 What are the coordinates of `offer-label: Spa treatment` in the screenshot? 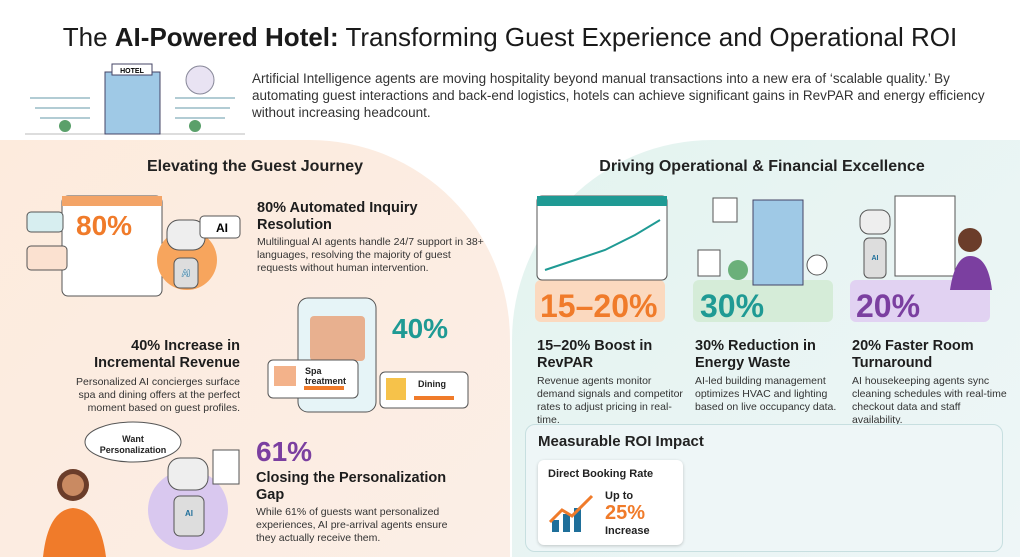 It's located at (326, 376).